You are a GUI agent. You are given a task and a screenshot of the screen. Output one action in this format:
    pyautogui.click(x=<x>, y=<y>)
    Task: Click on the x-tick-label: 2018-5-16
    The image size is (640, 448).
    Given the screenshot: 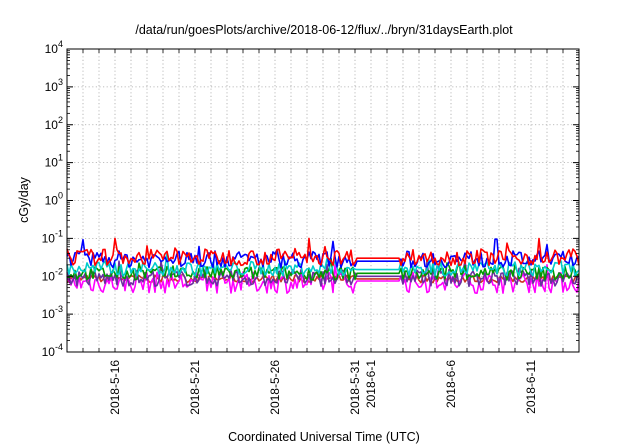 What is the action you would take?
    pyautogui.click(x=115, y=387)
    